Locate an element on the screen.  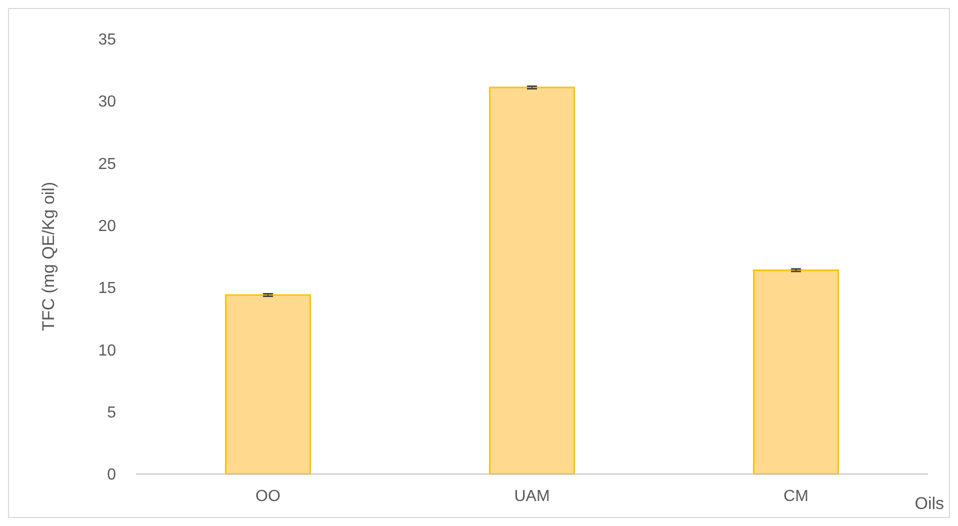
y-tick-label: 35 is located at coordinates (107, 40).